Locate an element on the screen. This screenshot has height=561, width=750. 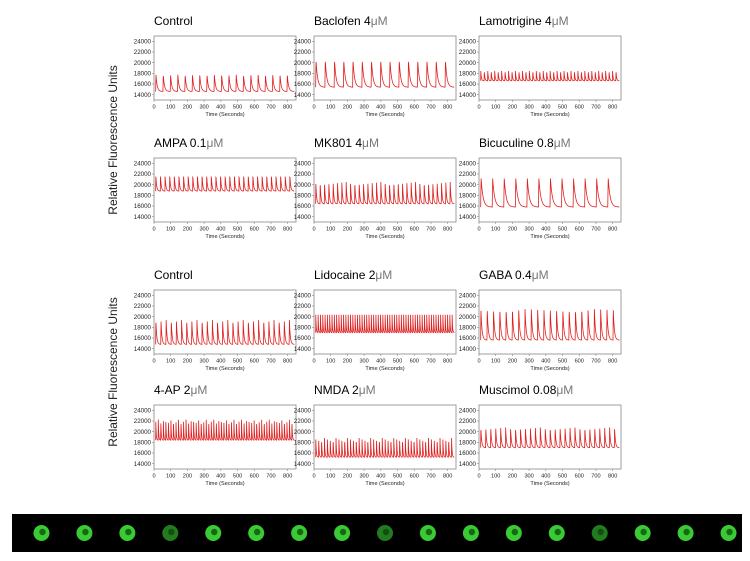
chart-title: Muscimol 0.08μM is located at coordinates (526, 390).